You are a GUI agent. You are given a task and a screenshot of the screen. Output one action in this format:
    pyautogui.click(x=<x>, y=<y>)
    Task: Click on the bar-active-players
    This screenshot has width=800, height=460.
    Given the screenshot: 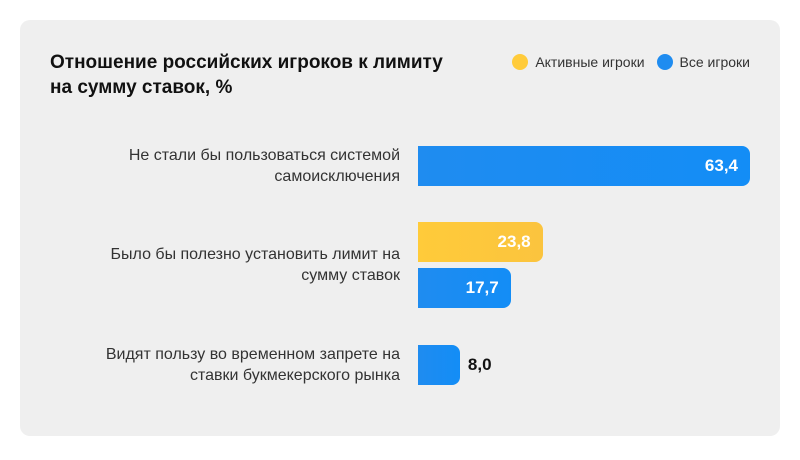 What is the action you would take?
    pyautogui.click(x=480, y=242)
    